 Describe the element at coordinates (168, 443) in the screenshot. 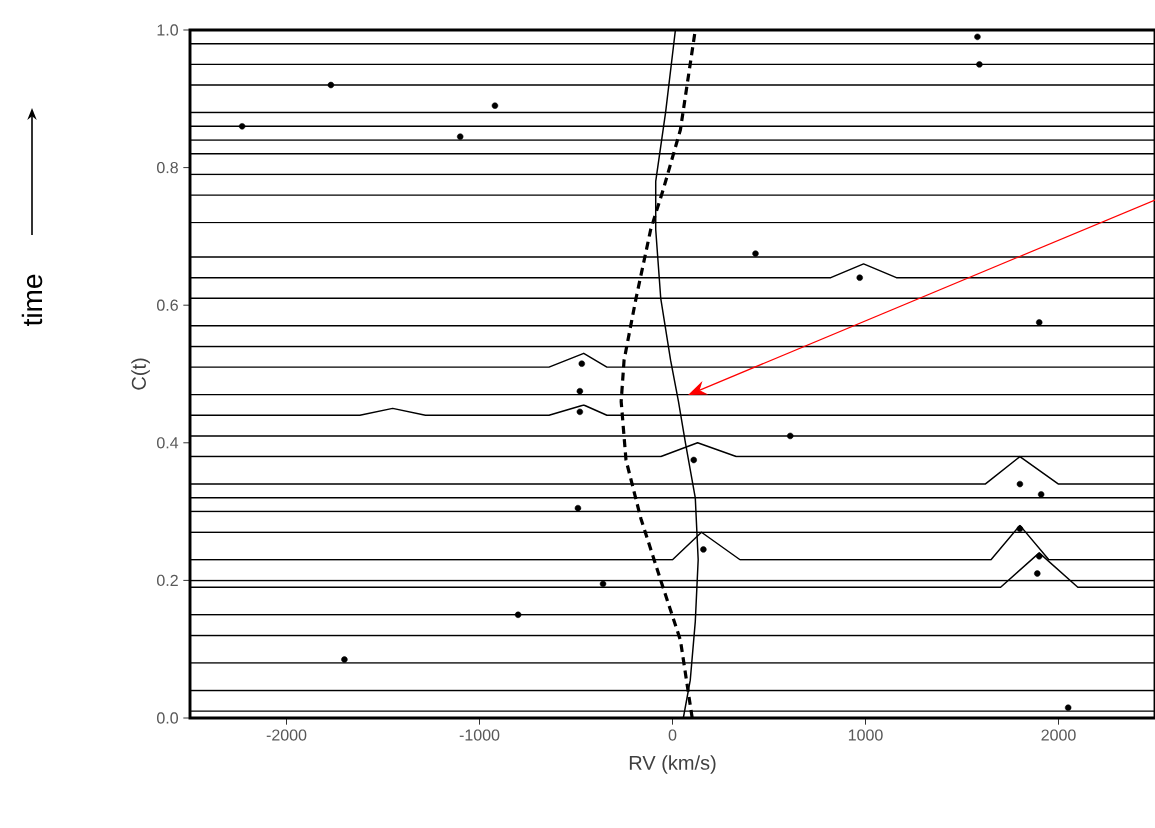

I see `y-tick-label: 0.4` at that location.